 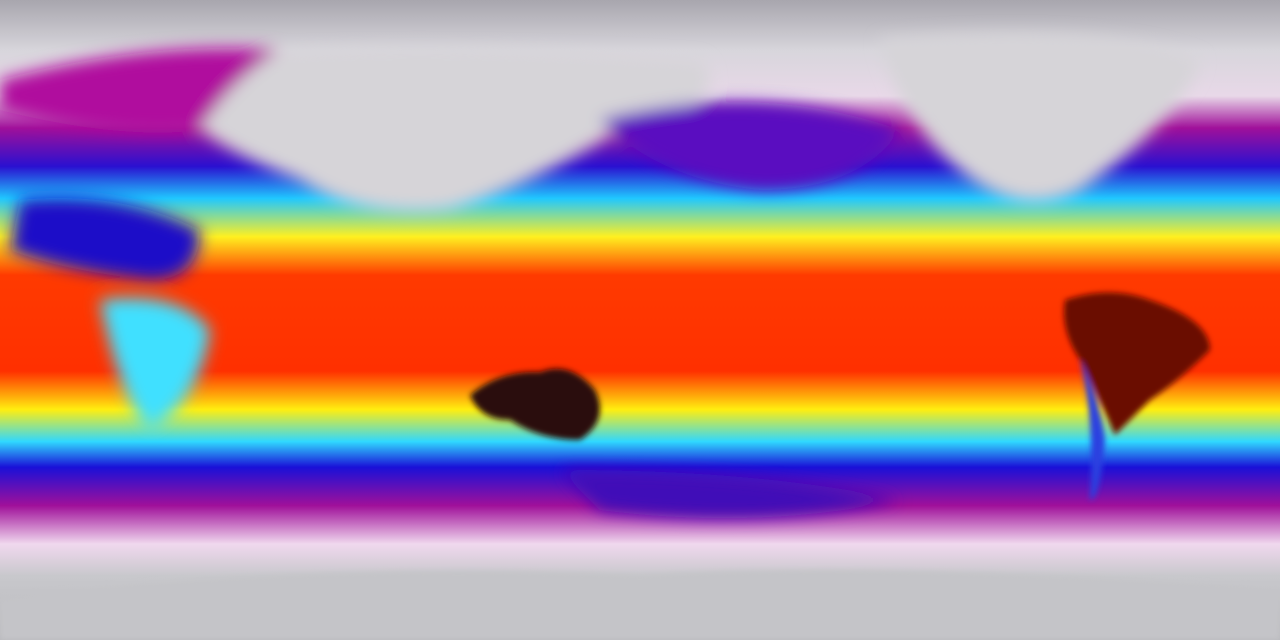 What do you see at coordinates (445, 131) in the screenshot?
I see `northern-landmass-cold` at bounding box center [445, 131].